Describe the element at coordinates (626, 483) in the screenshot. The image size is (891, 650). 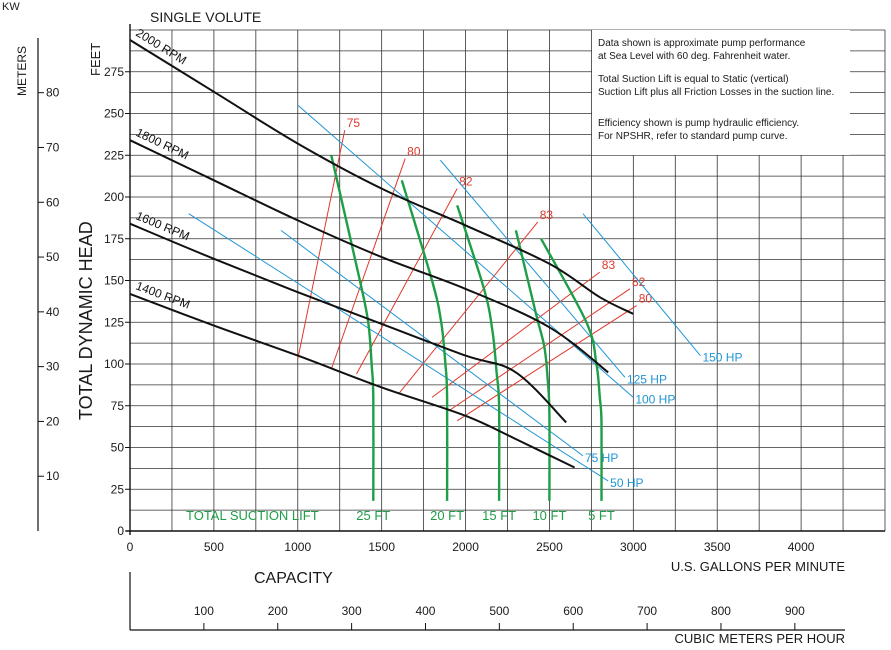
I see `hp-label: 50 HP` at that location.